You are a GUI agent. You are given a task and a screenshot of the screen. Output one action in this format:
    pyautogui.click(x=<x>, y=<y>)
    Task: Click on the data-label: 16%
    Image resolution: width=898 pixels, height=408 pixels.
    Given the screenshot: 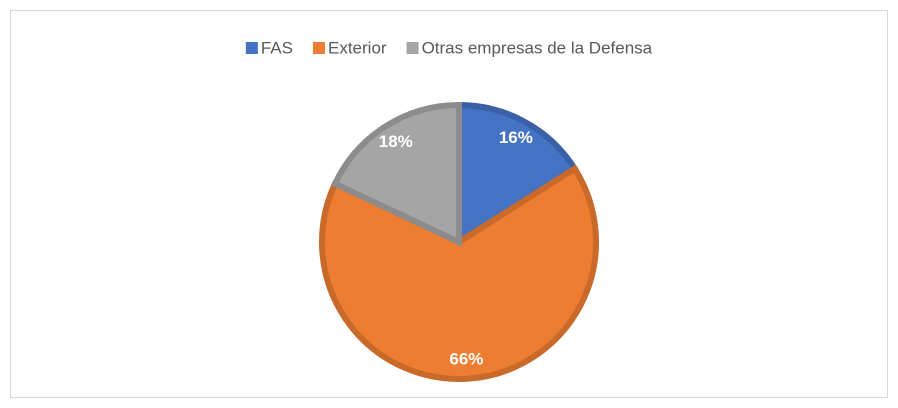 What is the action you would take?
    pyautogui.click(x=516, y=137)
    